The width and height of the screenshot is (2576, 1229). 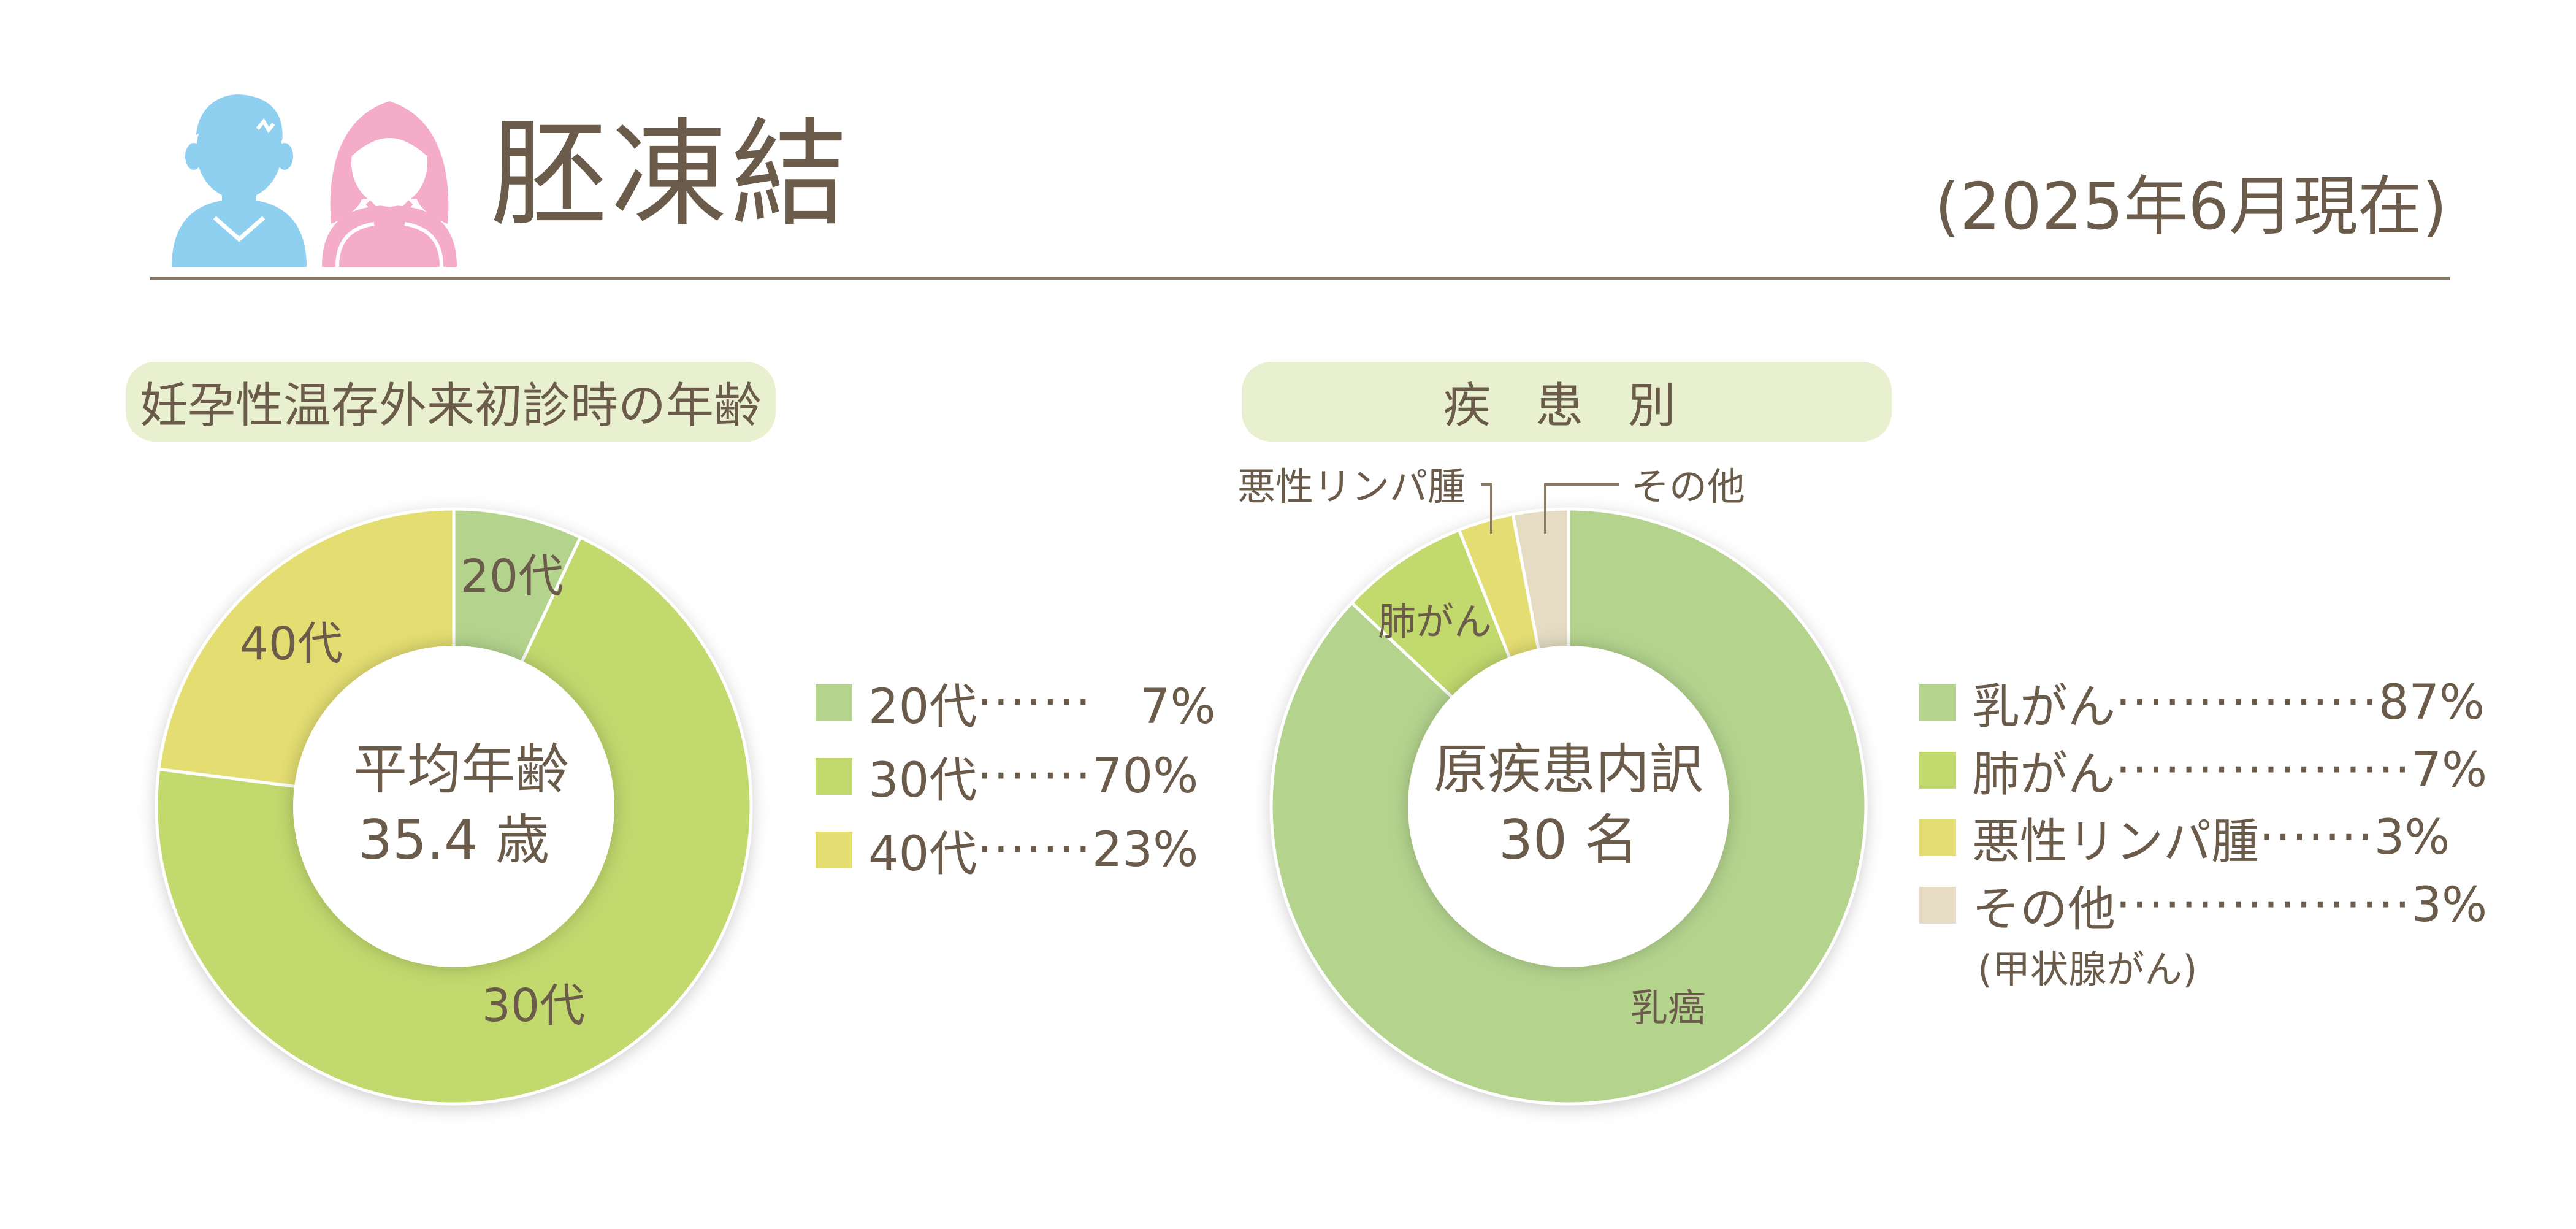 What do you see at coordinates (2316, 838) in the screenshot?
I see `disease-legend-leader: ·······` at bounding box center [2316, 838].